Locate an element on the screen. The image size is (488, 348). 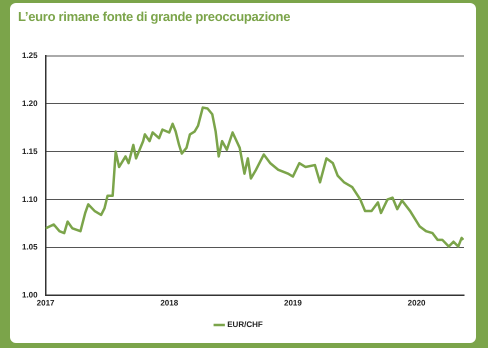
x-tick-label: 2018 is located at coordinates (169, 303).